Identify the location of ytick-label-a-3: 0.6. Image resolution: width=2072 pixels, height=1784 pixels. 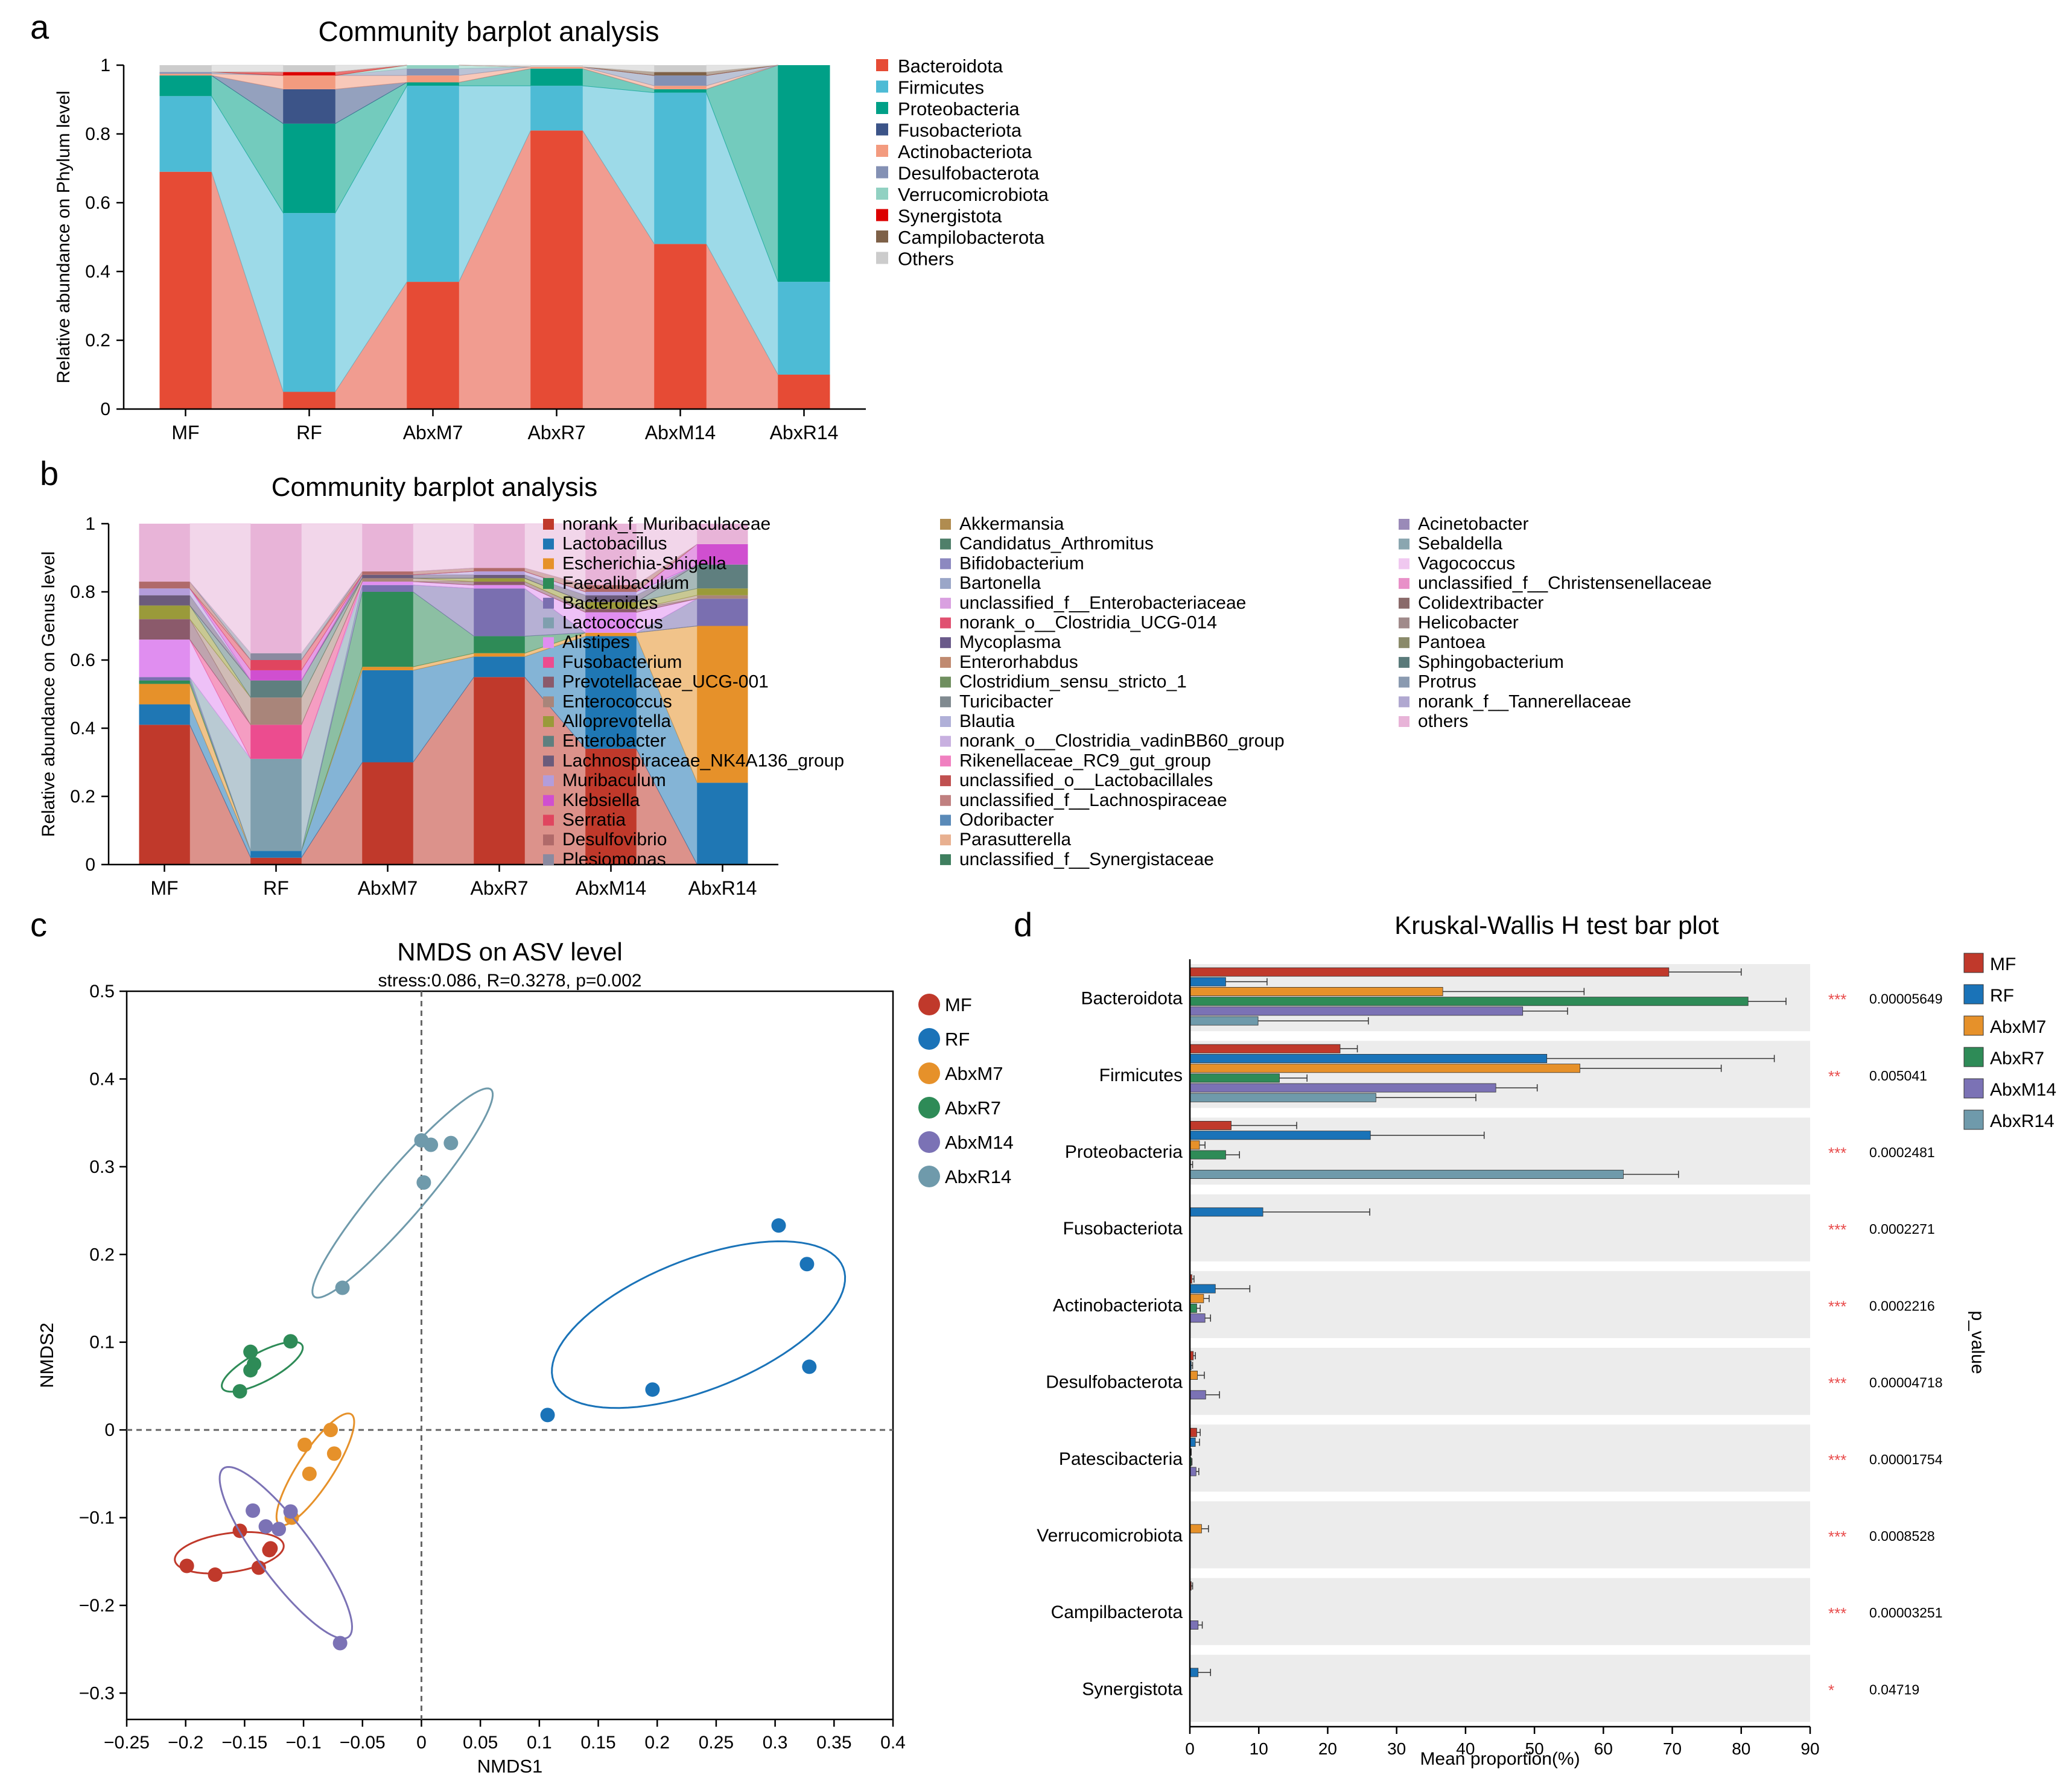
(97, 203).